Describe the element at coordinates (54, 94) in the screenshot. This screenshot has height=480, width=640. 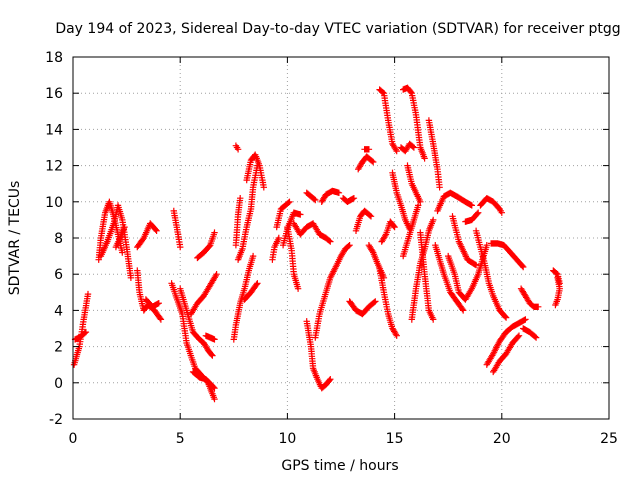
I see `y-tick-label: 16` at that location.